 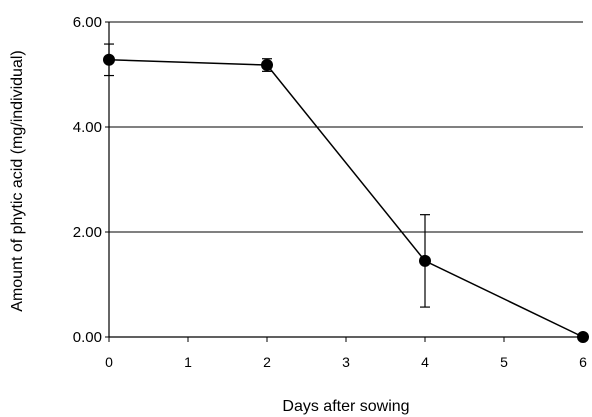 What do you see at coordinates (87, 232) in the screenshot?
I see `y-tick-label-1: 2.00` at bounding box center [87, 232].